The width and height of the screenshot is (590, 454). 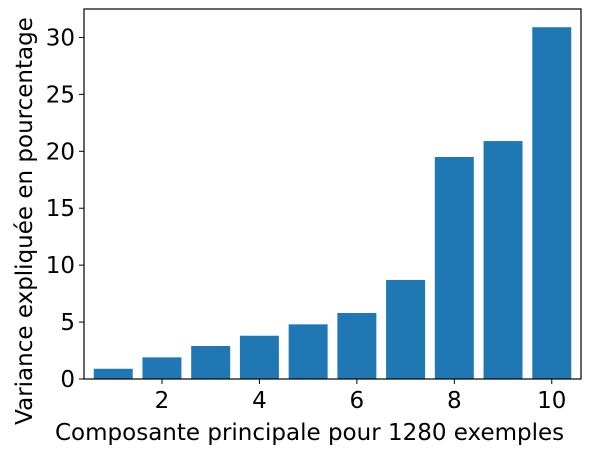 I want to click on y-tick-label: 20, so click(x=60, y=152).